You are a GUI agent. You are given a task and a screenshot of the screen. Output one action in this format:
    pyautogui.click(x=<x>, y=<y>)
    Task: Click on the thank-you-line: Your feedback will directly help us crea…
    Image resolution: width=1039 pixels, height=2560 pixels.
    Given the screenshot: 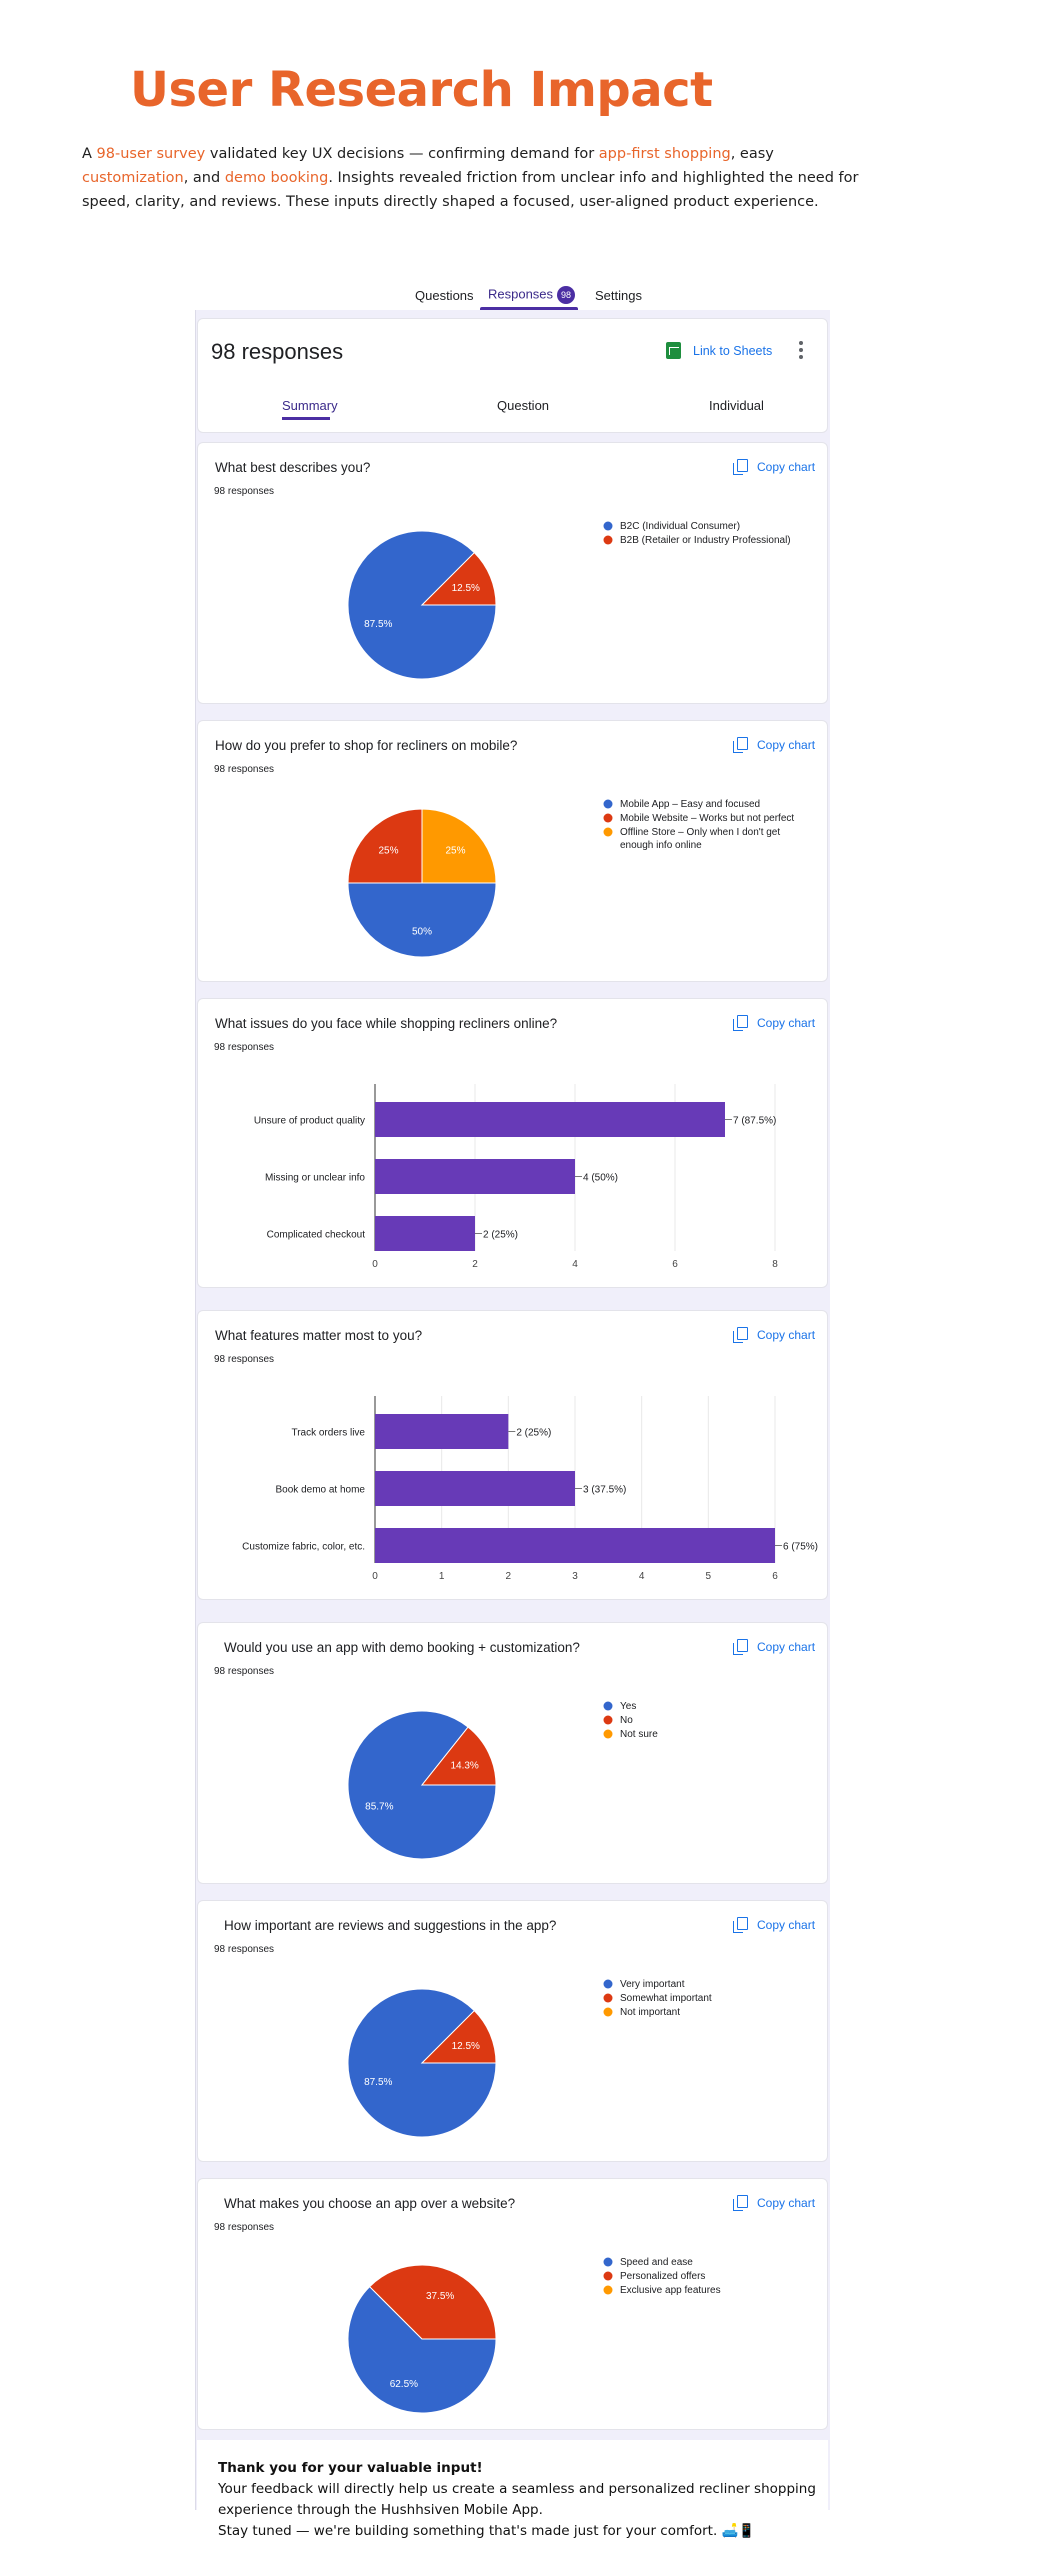 What is the action you would take?
    pyautogui.click(x=517, y=2499)
    